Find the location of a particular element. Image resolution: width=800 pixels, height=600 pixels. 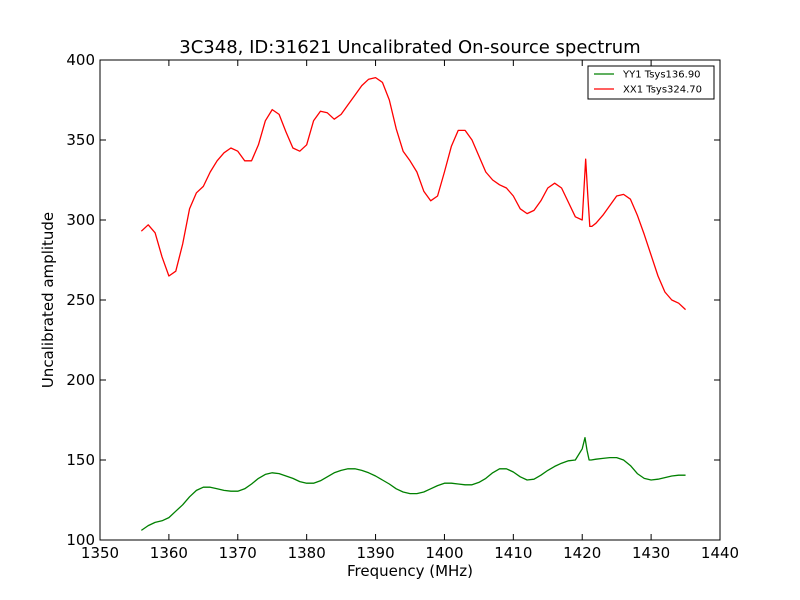

legend: YY1 Tsys136.90 XX1 Tsys324.70 is located at coordinates (651, 82).